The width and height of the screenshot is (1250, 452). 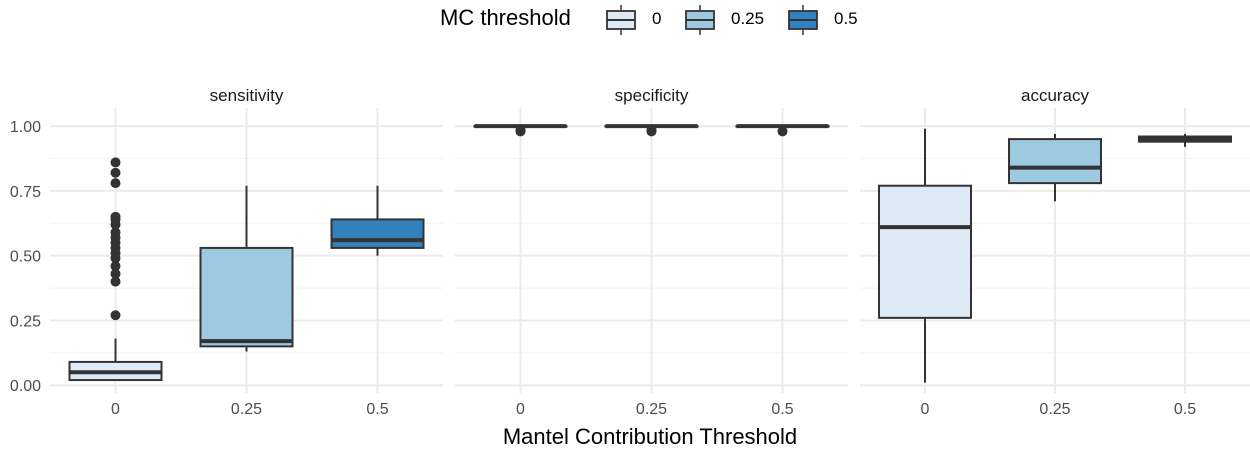 What do you see at coordinates (823, 20) in the screenshot?
I see `legend-item: 0.5` at bounding box center [823, 20].